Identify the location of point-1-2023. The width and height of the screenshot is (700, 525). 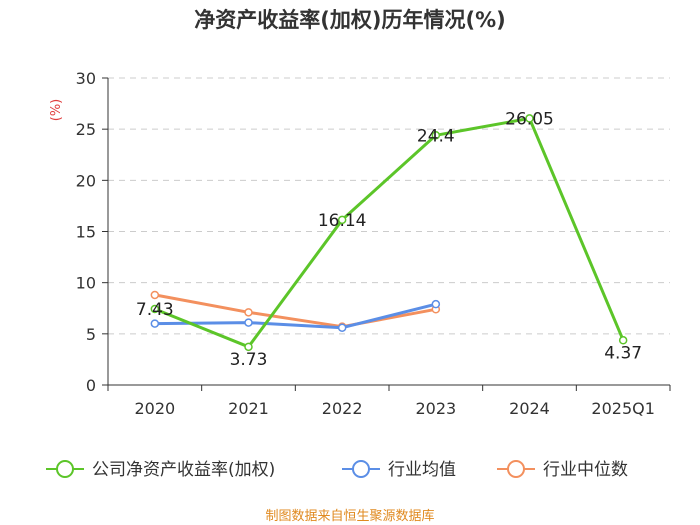
(436, 304).